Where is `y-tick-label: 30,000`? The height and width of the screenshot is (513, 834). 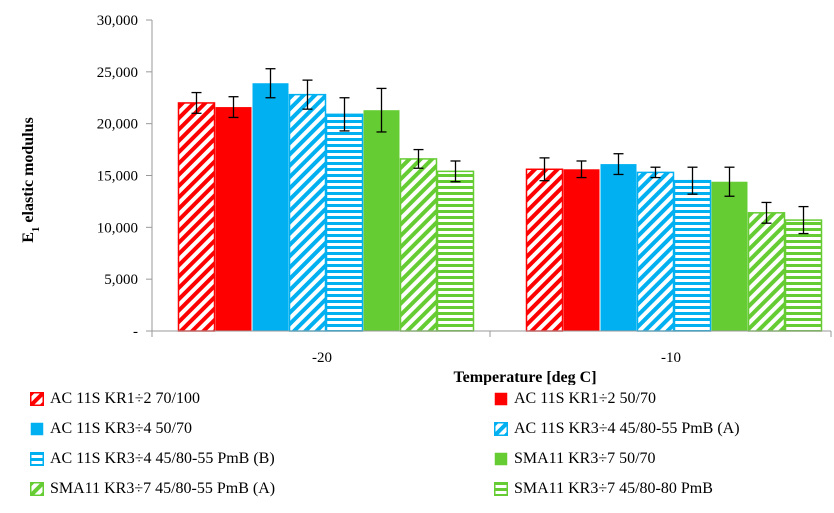 y-tick-label: 30,000 is located at coordinates (117, 21).